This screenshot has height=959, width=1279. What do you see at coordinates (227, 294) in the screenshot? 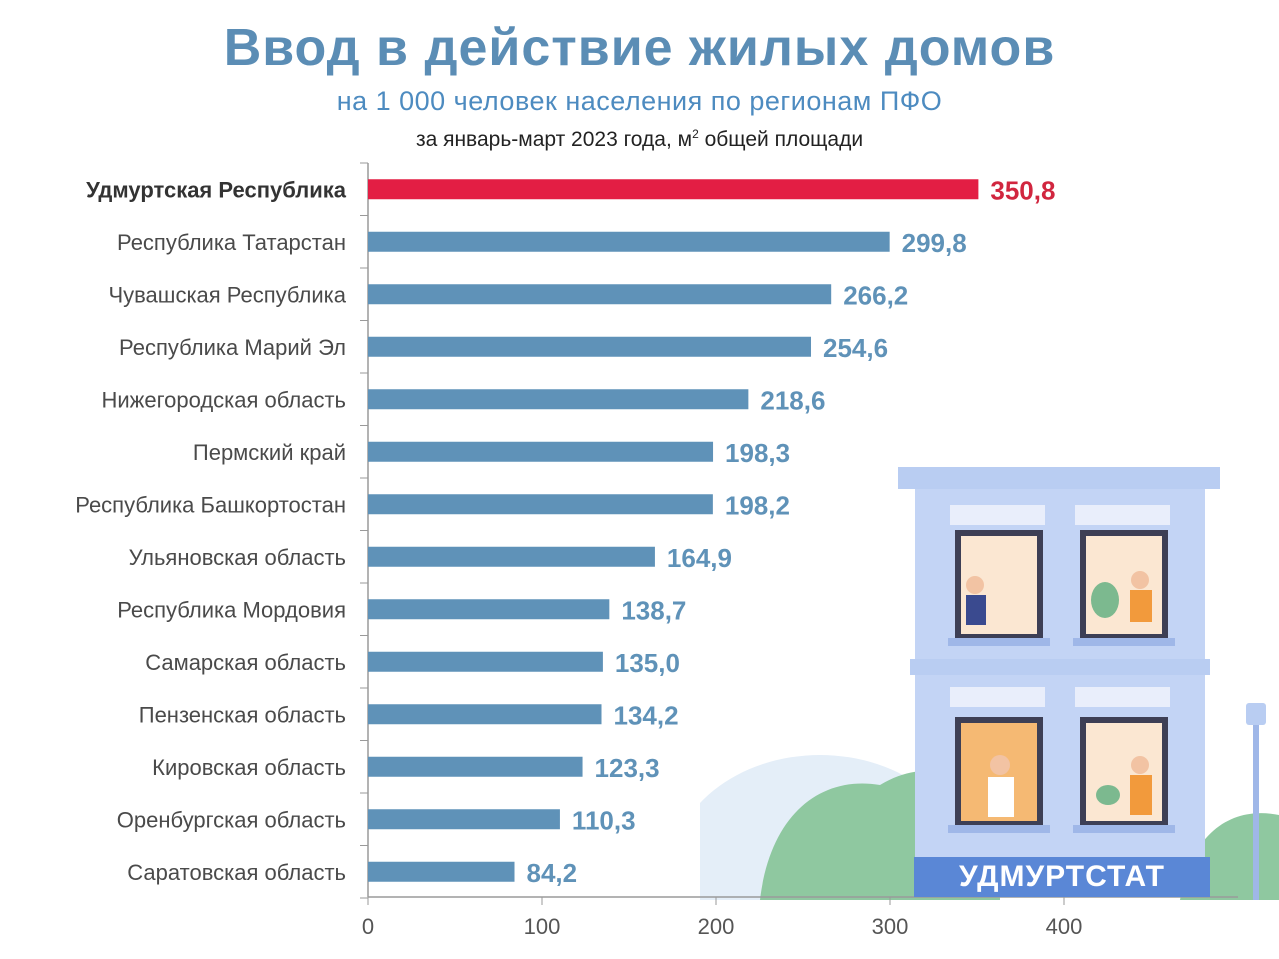
I see `category-label-3: Чувашская Республика` at bounding box center [227, 294].